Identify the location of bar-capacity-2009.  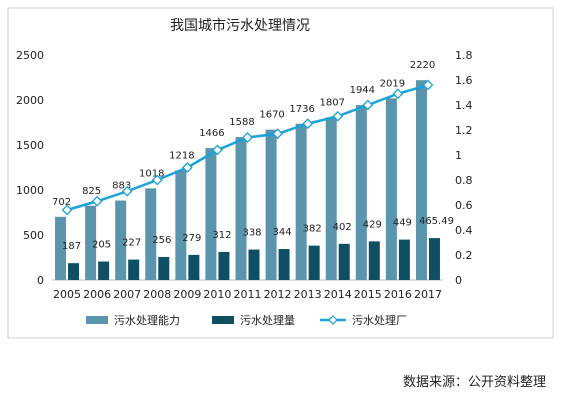
(181, 225).